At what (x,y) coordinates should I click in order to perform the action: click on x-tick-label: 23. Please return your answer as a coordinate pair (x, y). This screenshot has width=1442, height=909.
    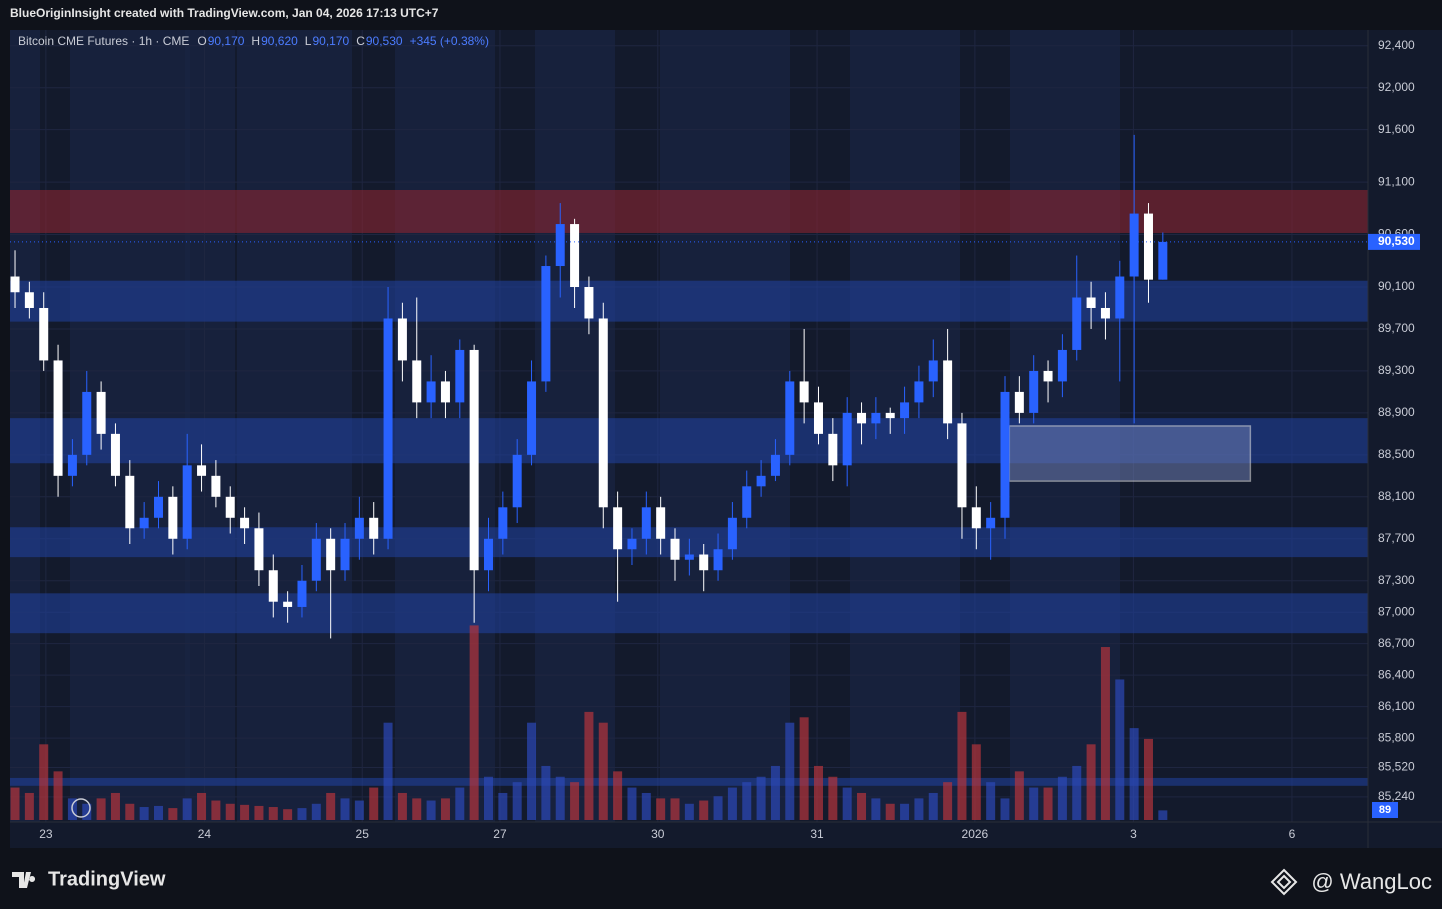
    Looking at the image, I should click on (46, 834).